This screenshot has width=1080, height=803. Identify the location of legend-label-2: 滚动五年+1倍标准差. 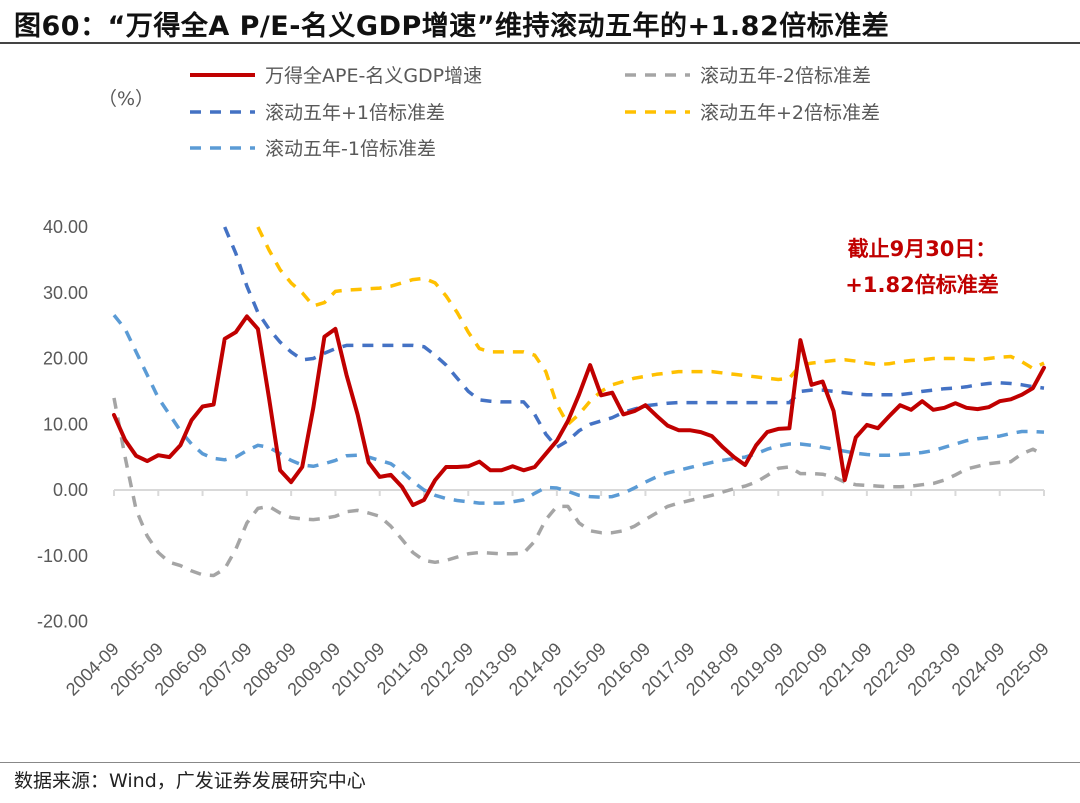
(355, 113).